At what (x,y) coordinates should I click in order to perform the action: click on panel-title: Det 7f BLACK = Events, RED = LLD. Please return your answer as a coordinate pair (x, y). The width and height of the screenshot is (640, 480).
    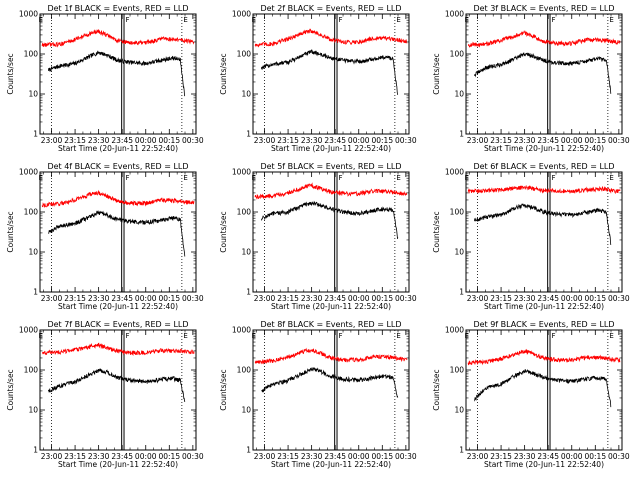
    Looking at the image, I should click on (117, 324).